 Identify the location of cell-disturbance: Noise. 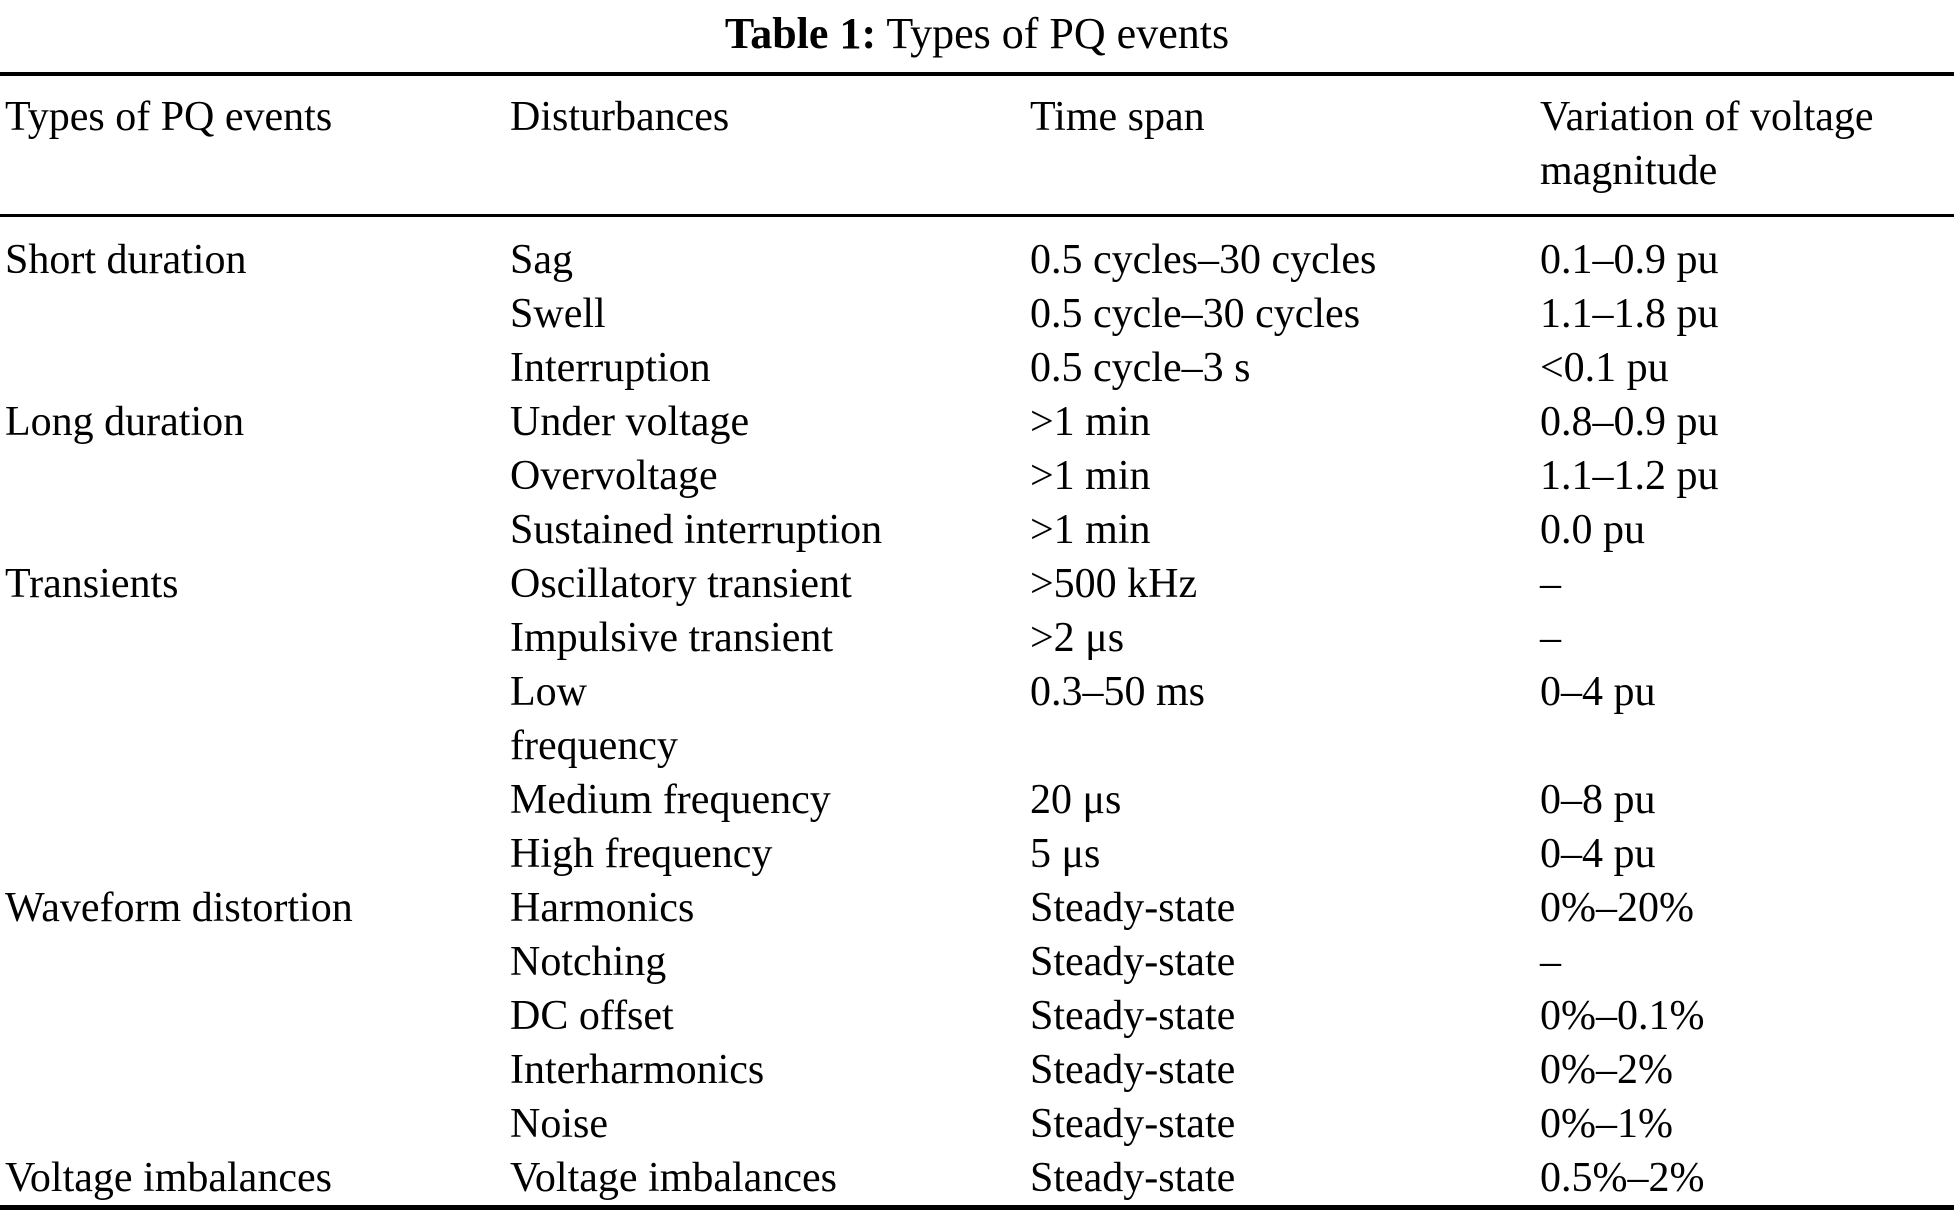
(559, 1124).